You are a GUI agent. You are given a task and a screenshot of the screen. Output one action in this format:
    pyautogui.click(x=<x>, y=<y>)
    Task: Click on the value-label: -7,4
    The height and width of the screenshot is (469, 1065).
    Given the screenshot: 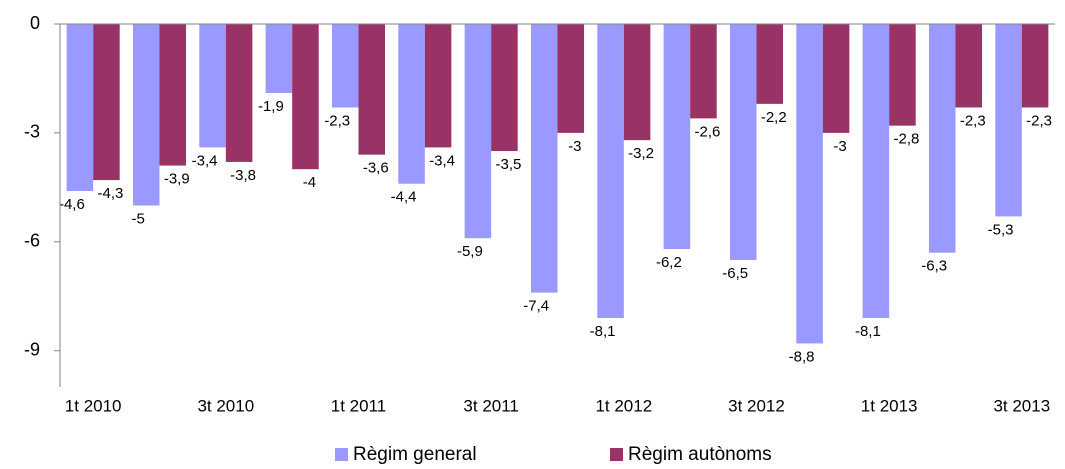 What is the action you would take?
    pyautogui.click(x=536, y=306)
    